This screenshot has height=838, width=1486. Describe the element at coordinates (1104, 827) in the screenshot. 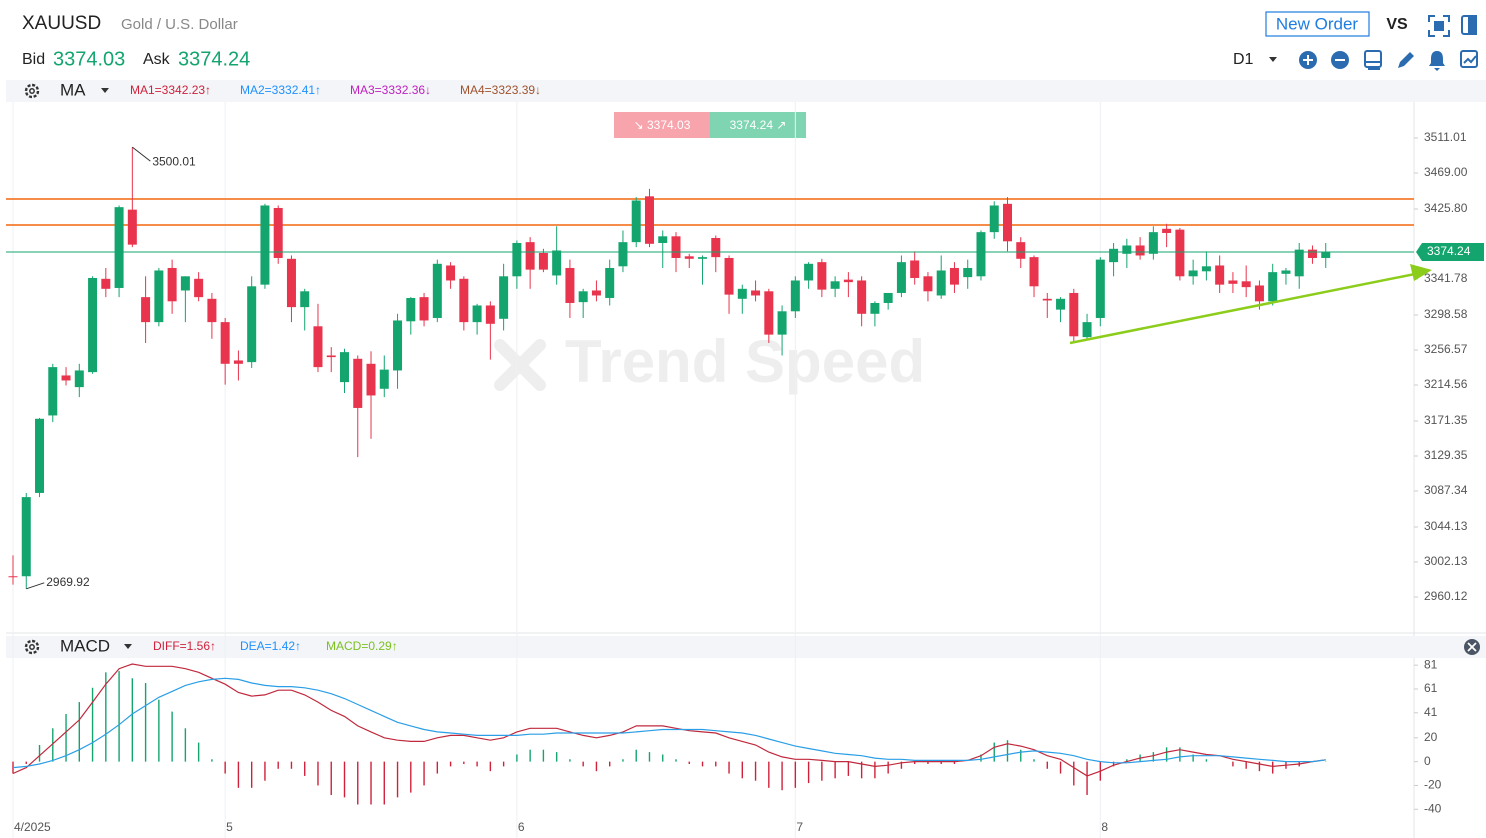

I see `x-tick-label: 8` at that location.